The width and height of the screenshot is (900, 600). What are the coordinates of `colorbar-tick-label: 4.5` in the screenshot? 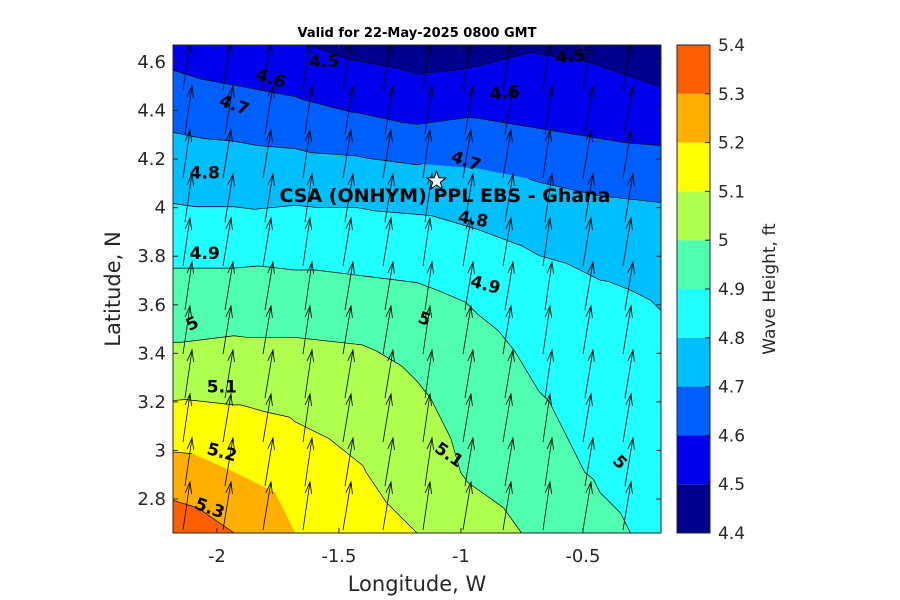 It's located at (731, 485).